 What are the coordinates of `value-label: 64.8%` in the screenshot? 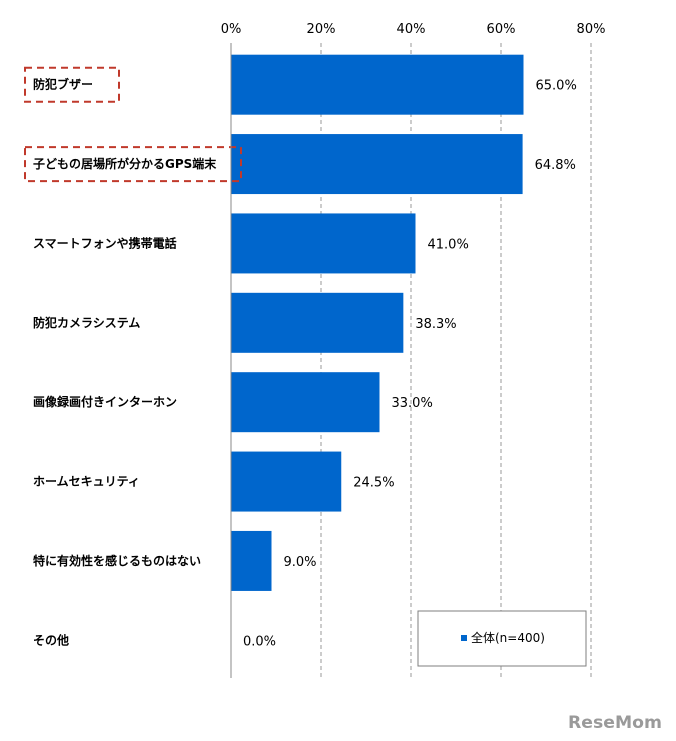 It's located at (555, 165).